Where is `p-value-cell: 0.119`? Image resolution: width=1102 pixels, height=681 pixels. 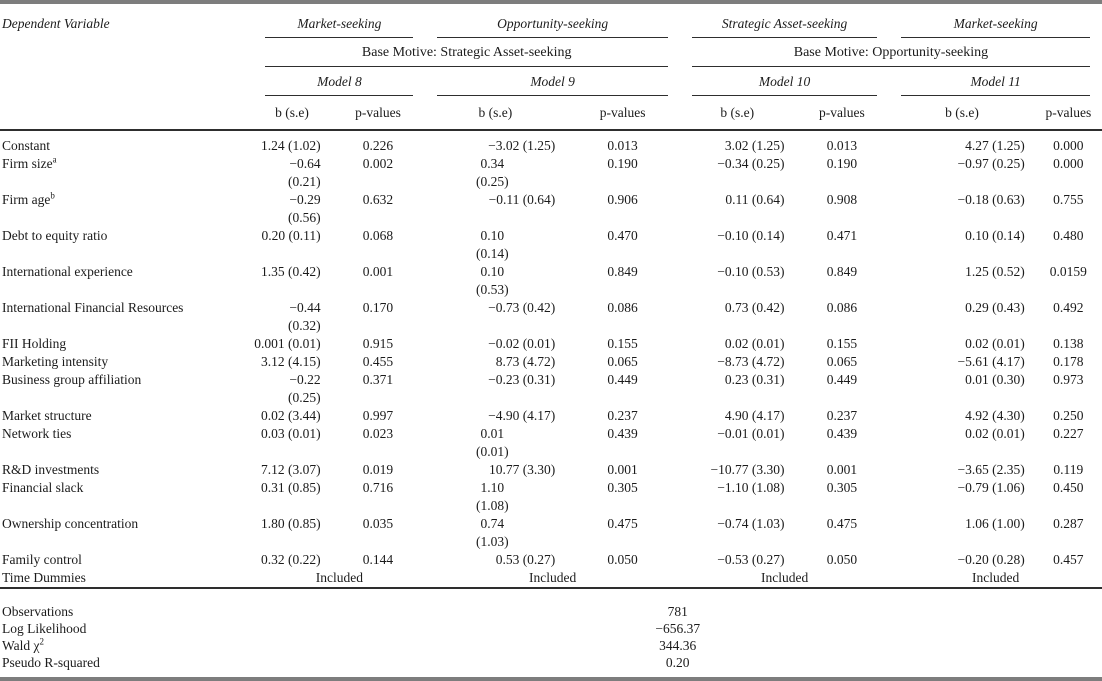 p-value-cell: 0.119 is located at coordinates (1068, 469).